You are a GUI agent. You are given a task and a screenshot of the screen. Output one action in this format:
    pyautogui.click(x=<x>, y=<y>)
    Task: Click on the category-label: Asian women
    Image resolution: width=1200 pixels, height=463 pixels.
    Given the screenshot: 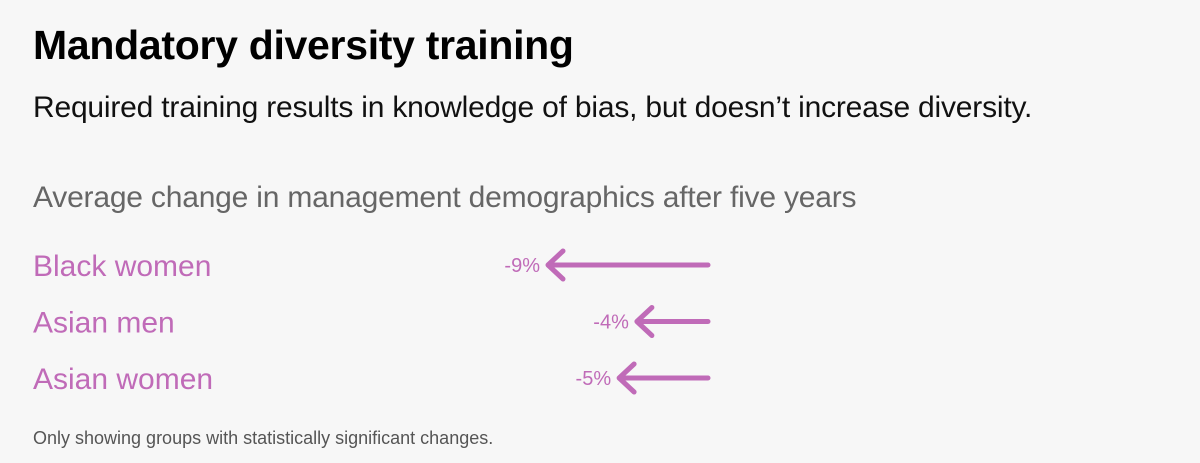 What is the action you would take?
    pyautogui.click(x=123, y=379)
    